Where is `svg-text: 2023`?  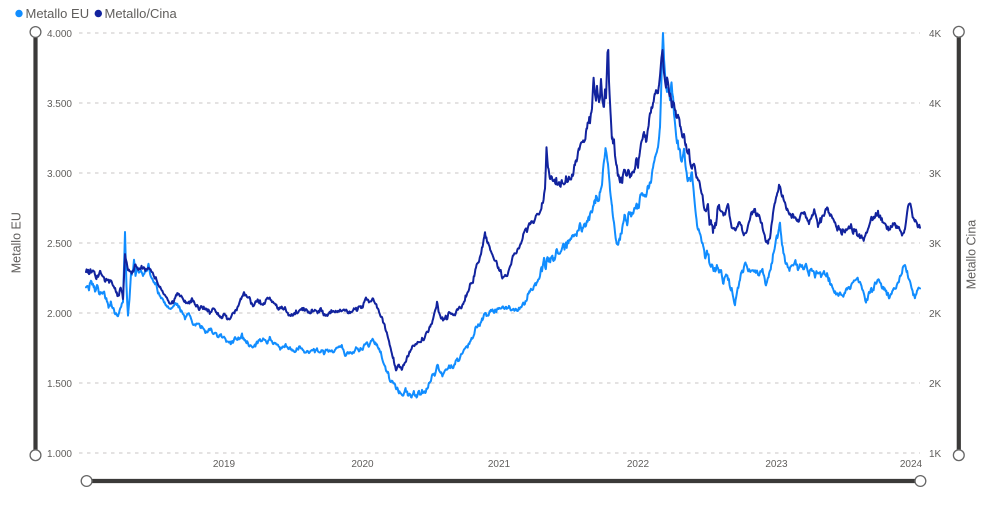 svg-text: 2023 is located at coordinates (776, 464).